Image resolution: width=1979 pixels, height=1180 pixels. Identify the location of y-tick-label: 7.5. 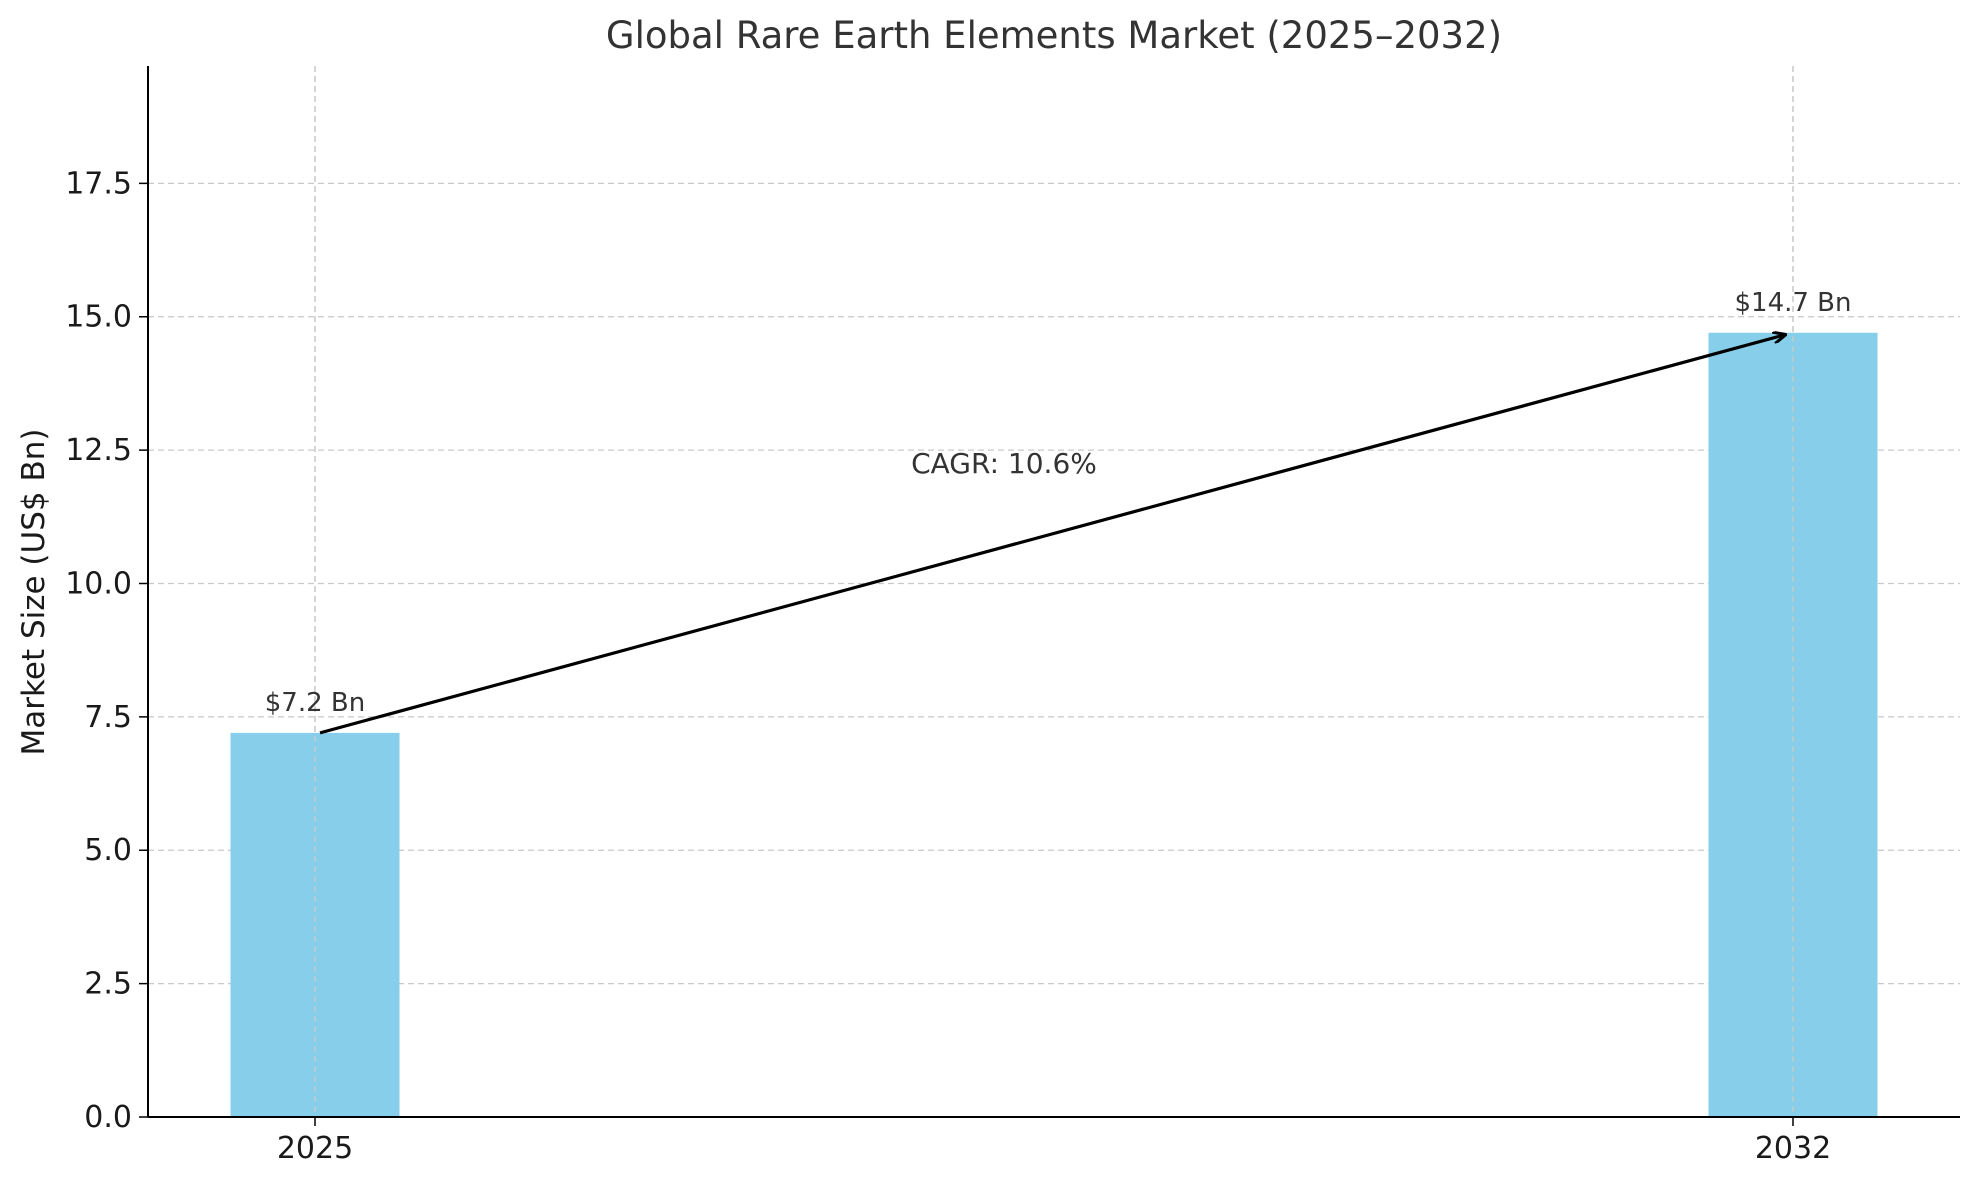
(108, 717).